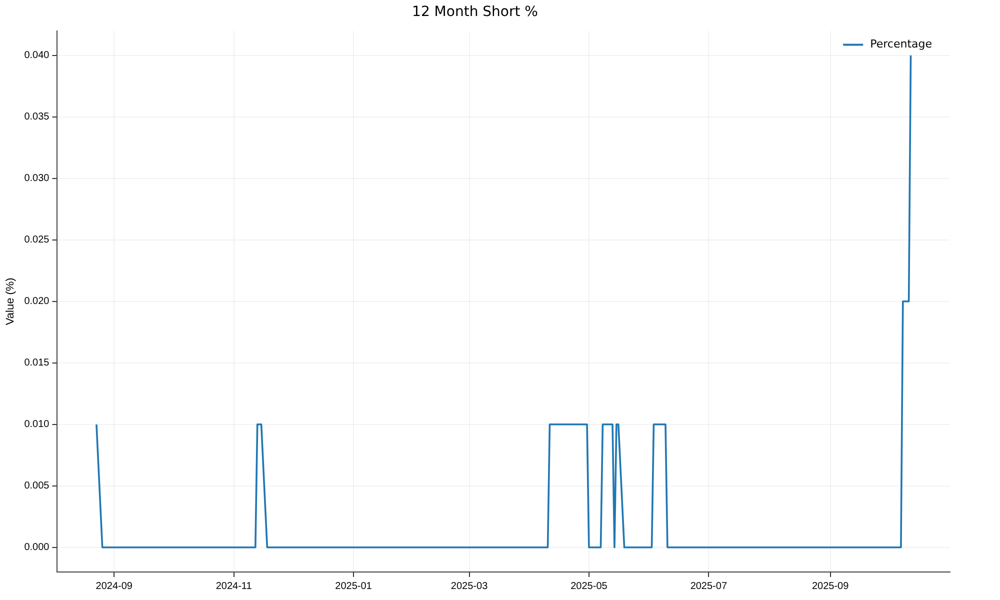  I want to click on x-tick-label: 2024-11, so click(234, 586).